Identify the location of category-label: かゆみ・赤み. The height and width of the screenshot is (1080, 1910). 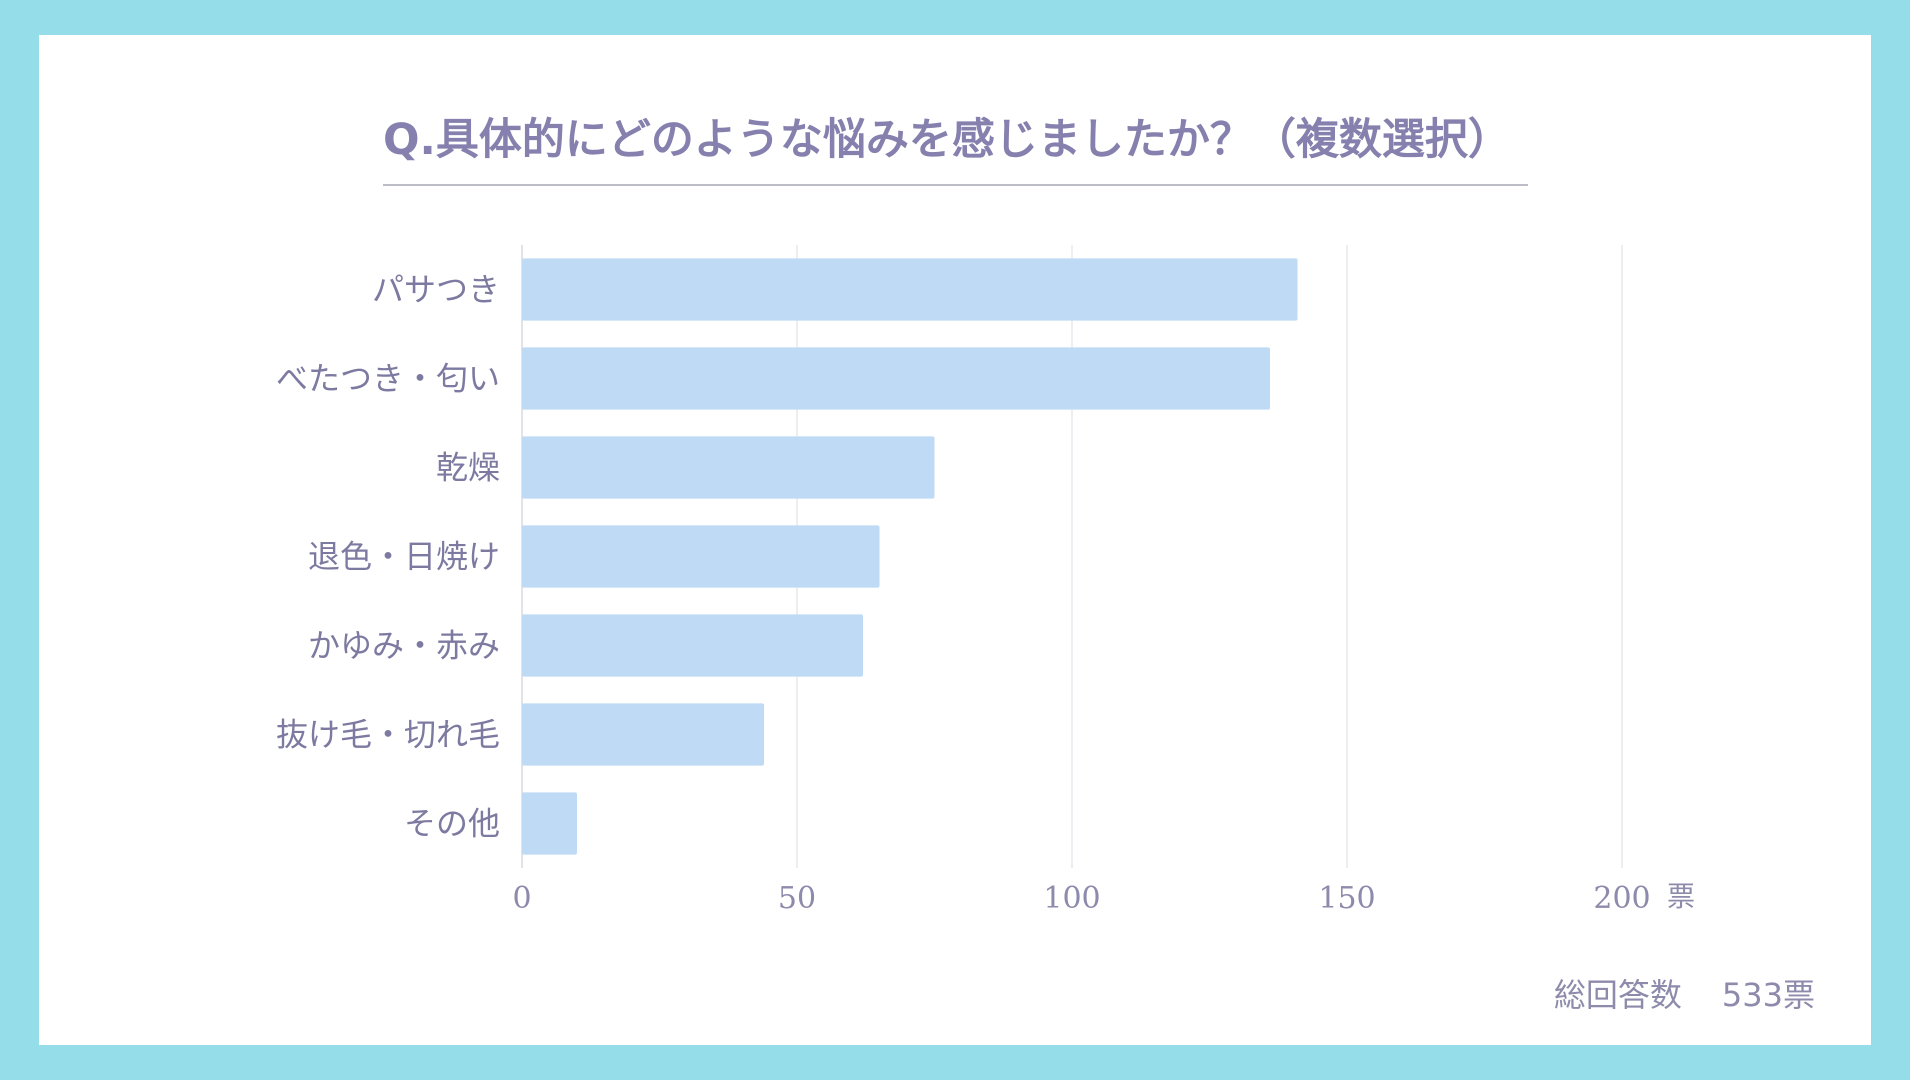
(404, 646).